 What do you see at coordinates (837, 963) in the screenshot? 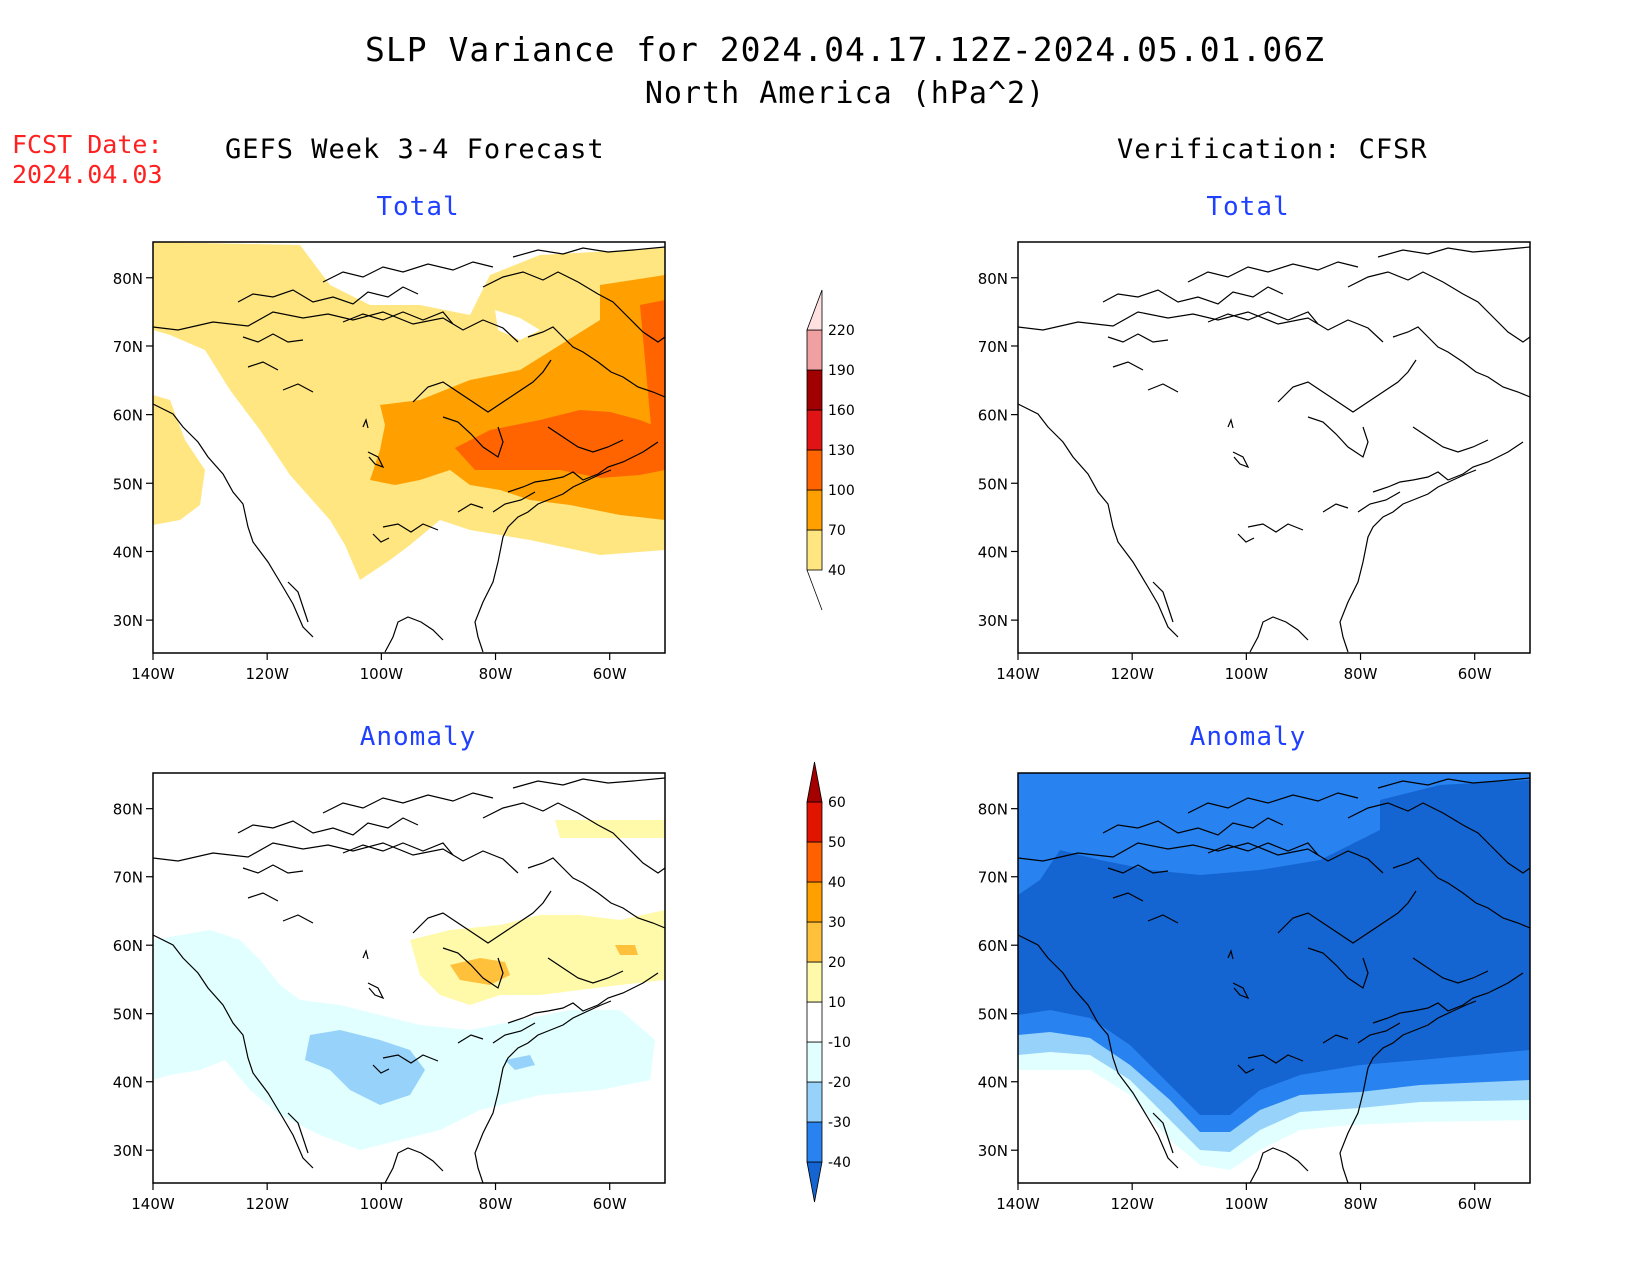
I see `colorbar-anomaly-label: 20` at bounding box center [837, 963].